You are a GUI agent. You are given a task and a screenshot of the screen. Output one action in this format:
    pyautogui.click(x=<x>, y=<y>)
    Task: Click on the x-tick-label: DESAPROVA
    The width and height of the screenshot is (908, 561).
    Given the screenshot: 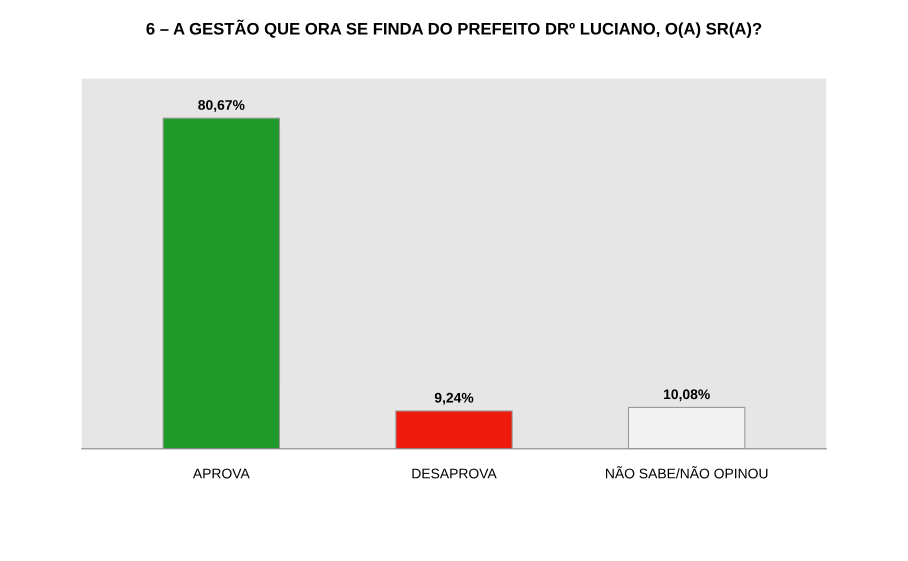 What is the action you would take?
    pyautogui.click(x=454, y=473)
    